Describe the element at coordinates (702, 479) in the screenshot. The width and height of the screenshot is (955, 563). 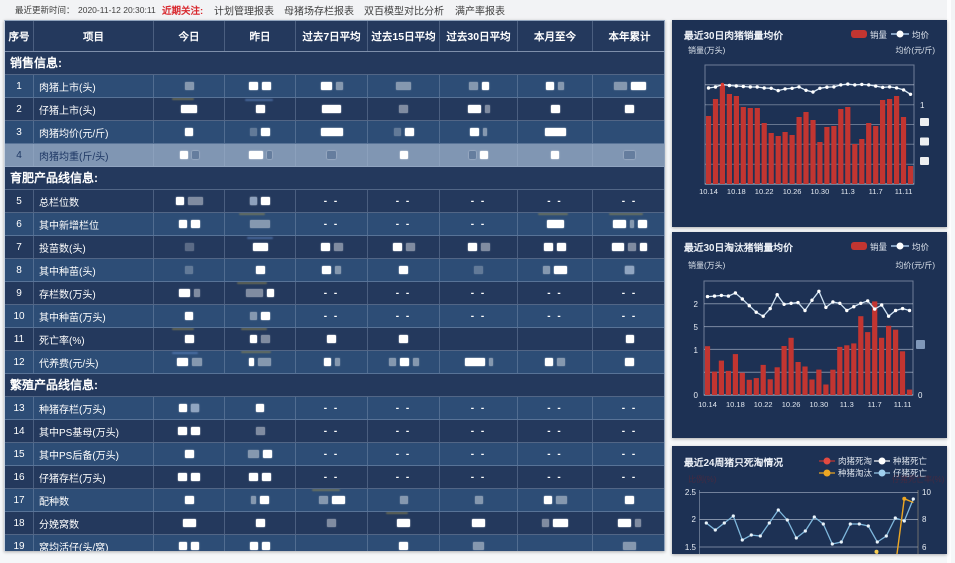
I see `svg-text: 比例(%)` at that location.